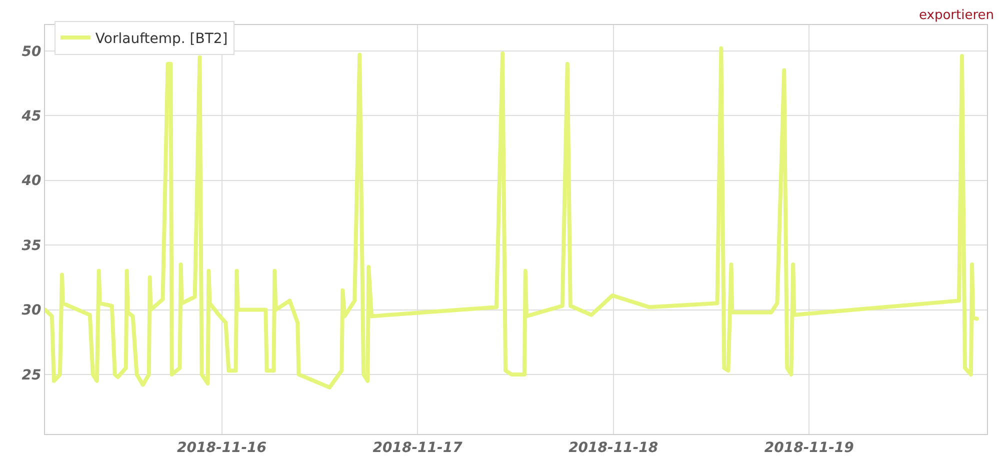 The height and width of the screenshot is (467, 999). What do you see at coordinates (956, 15) in the screenshot?
I see `text: exportieren` at bounding box center [956, 15].